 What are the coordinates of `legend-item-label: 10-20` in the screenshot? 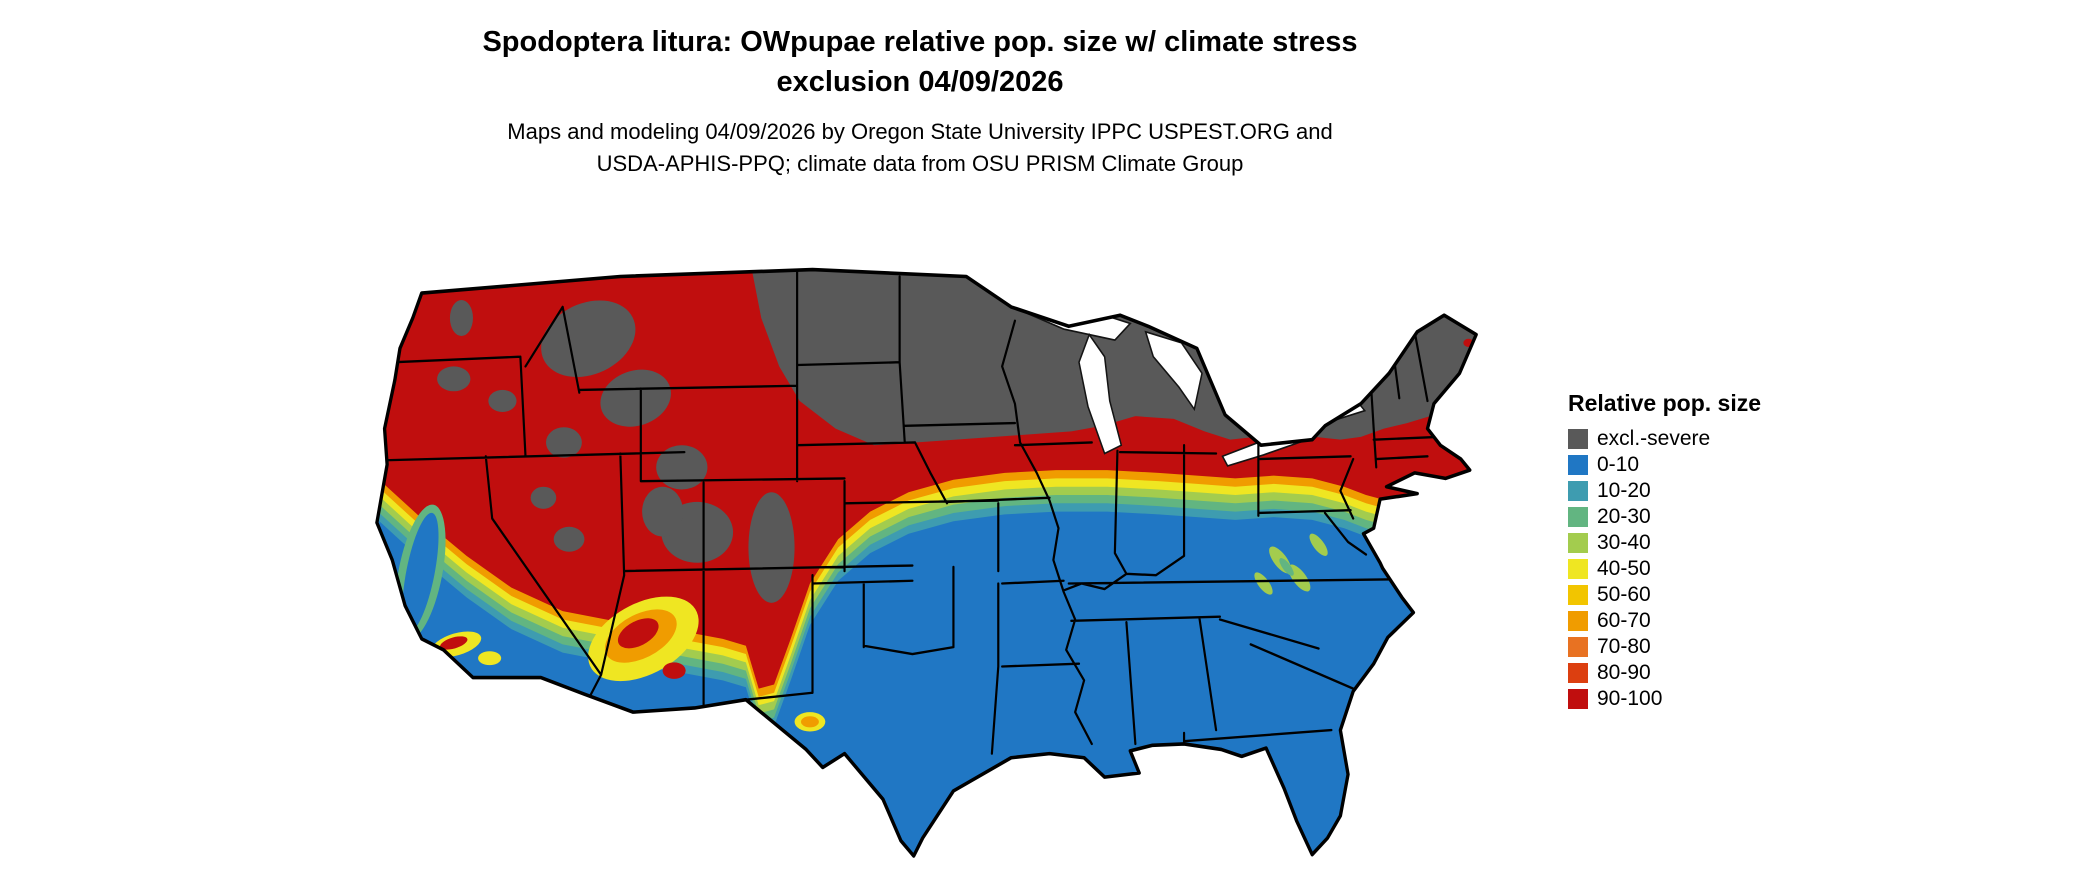 It's located at (1624, 490).